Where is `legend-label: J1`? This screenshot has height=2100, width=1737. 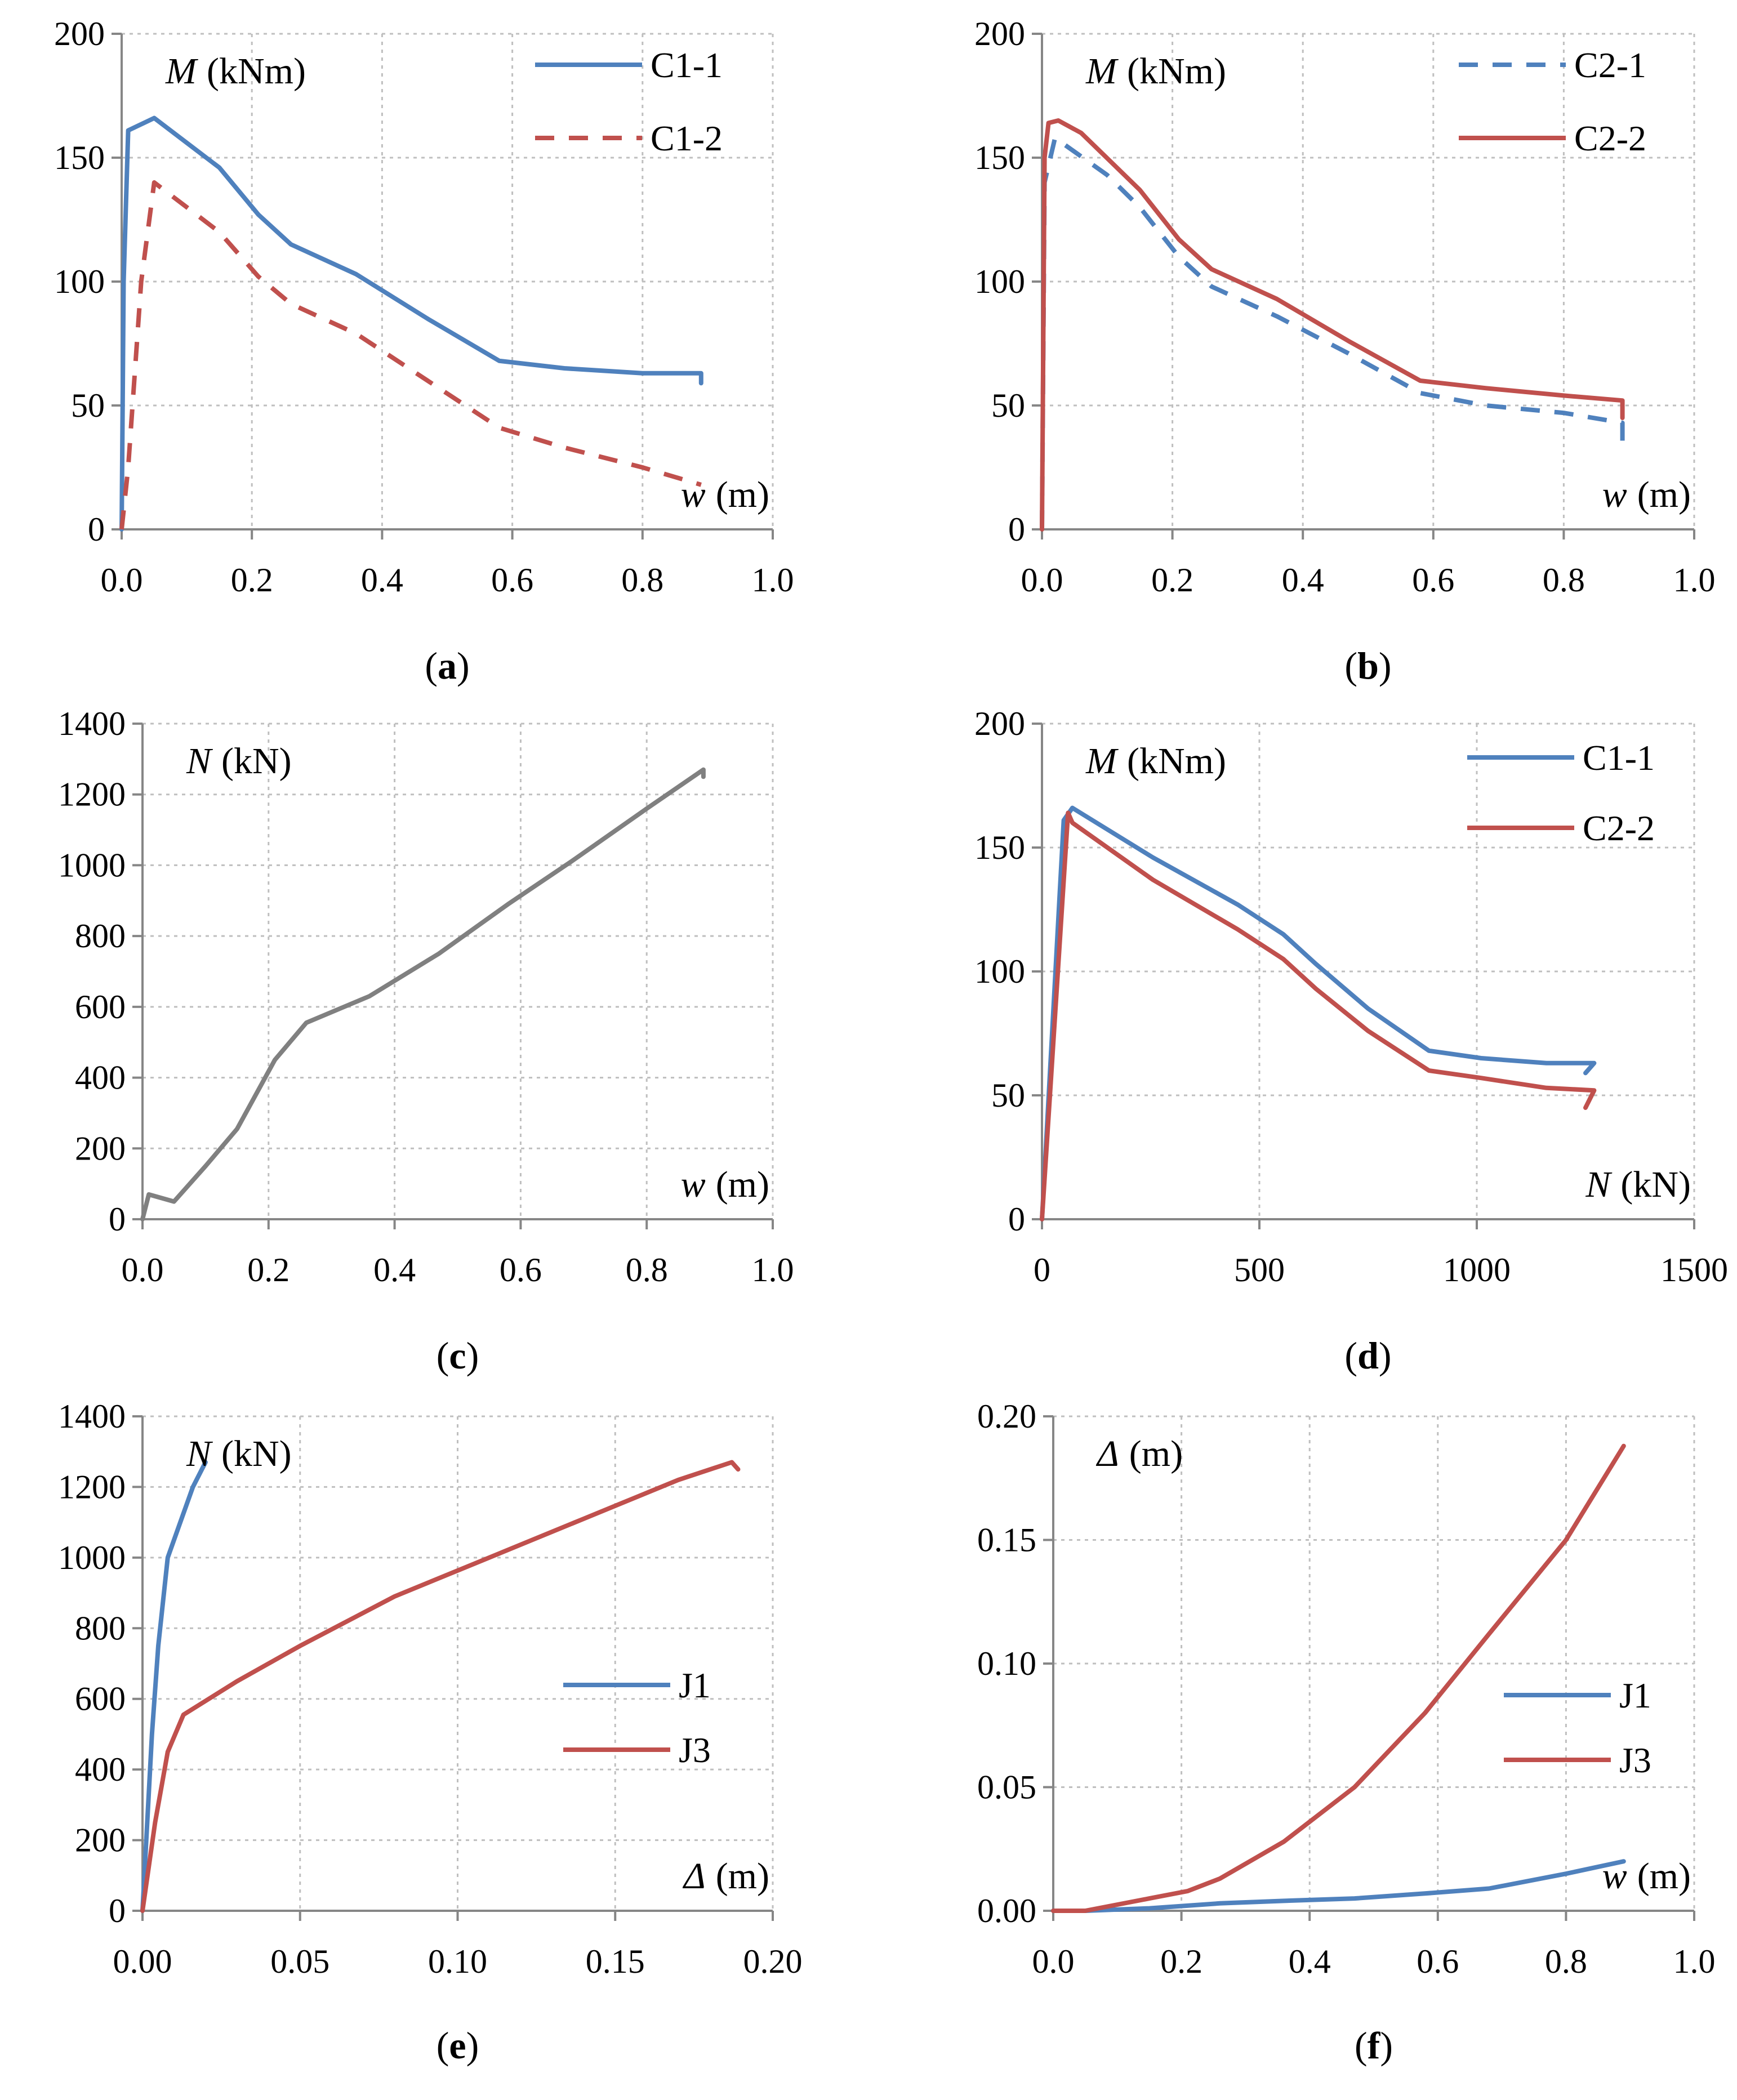 legend-label: J1 is located at coordinates (1635, 1695).